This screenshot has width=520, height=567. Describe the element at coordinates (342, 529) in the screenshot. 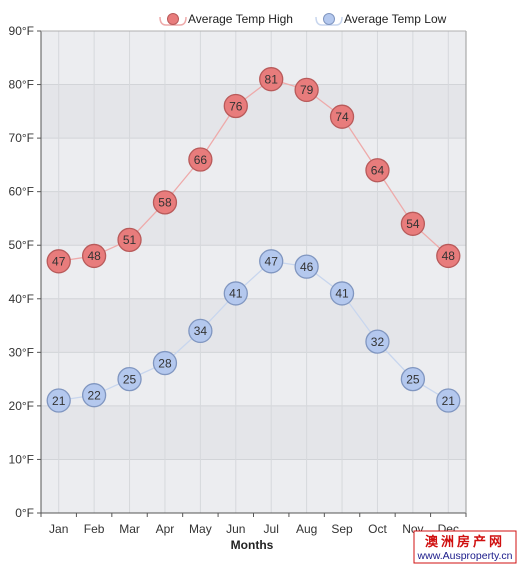

I see `x-tick-label: Sep` at that location.